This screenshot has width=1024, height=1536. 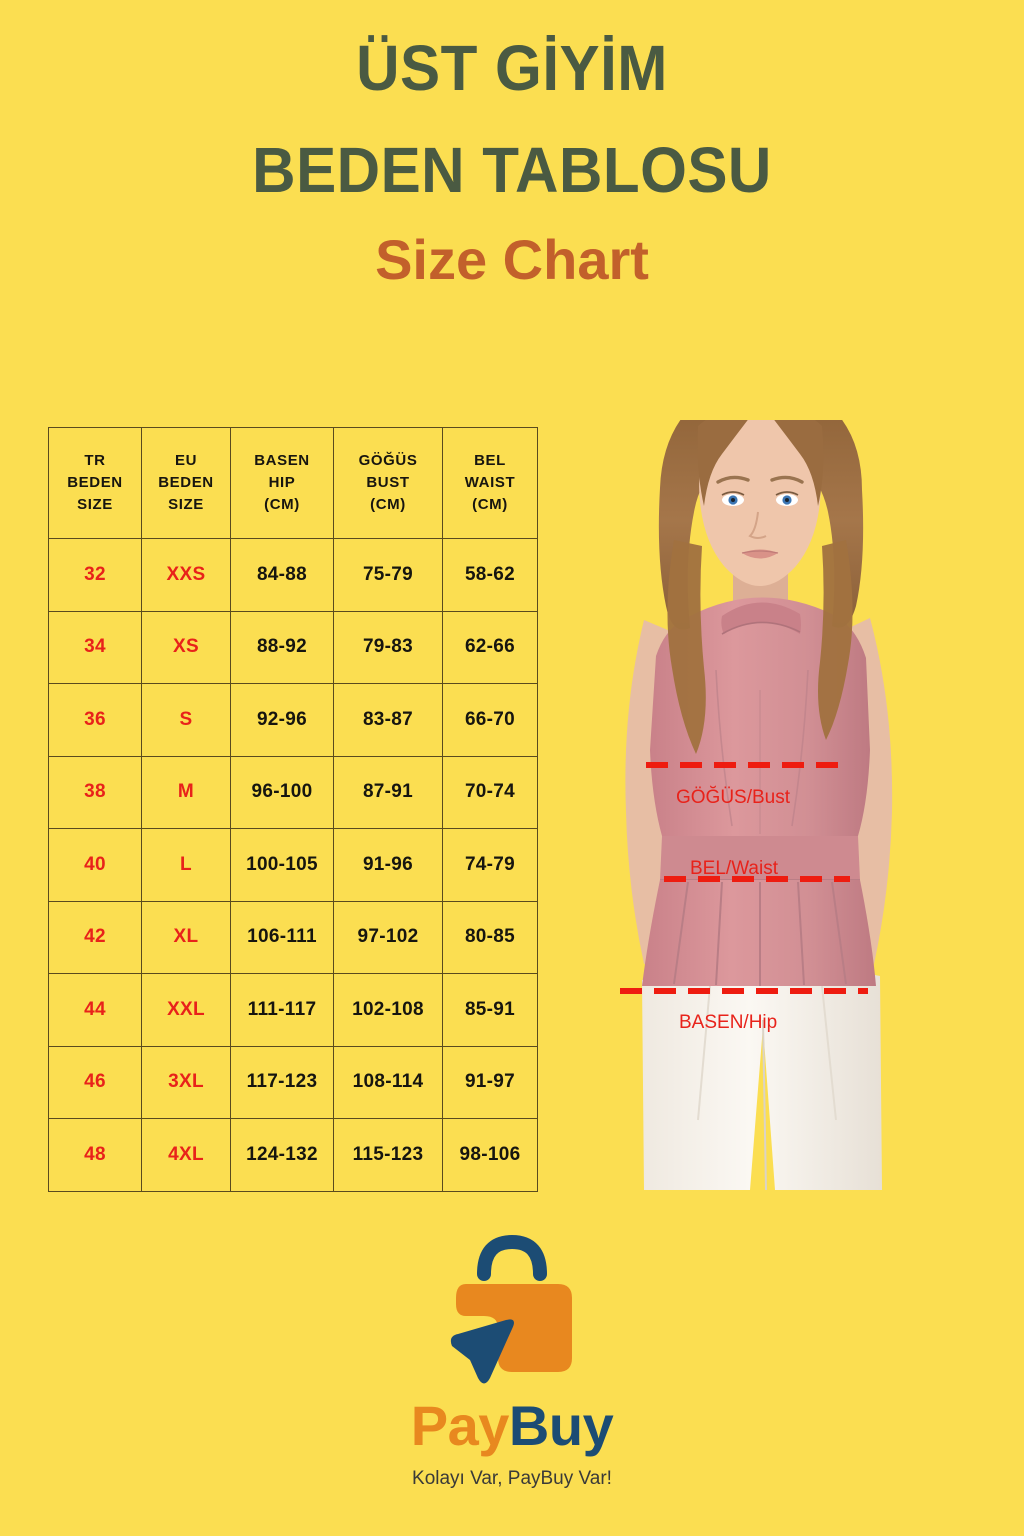 I want to click on model-waistband, so click(x=760, y=858).